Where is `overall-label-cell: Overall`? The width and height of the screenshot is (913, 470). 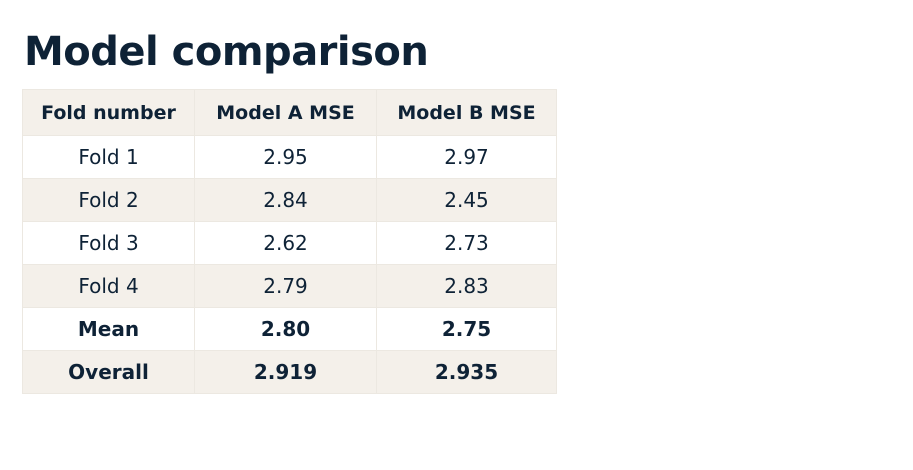
overall-label-cell: Overall is located at coordinates (108, 372).